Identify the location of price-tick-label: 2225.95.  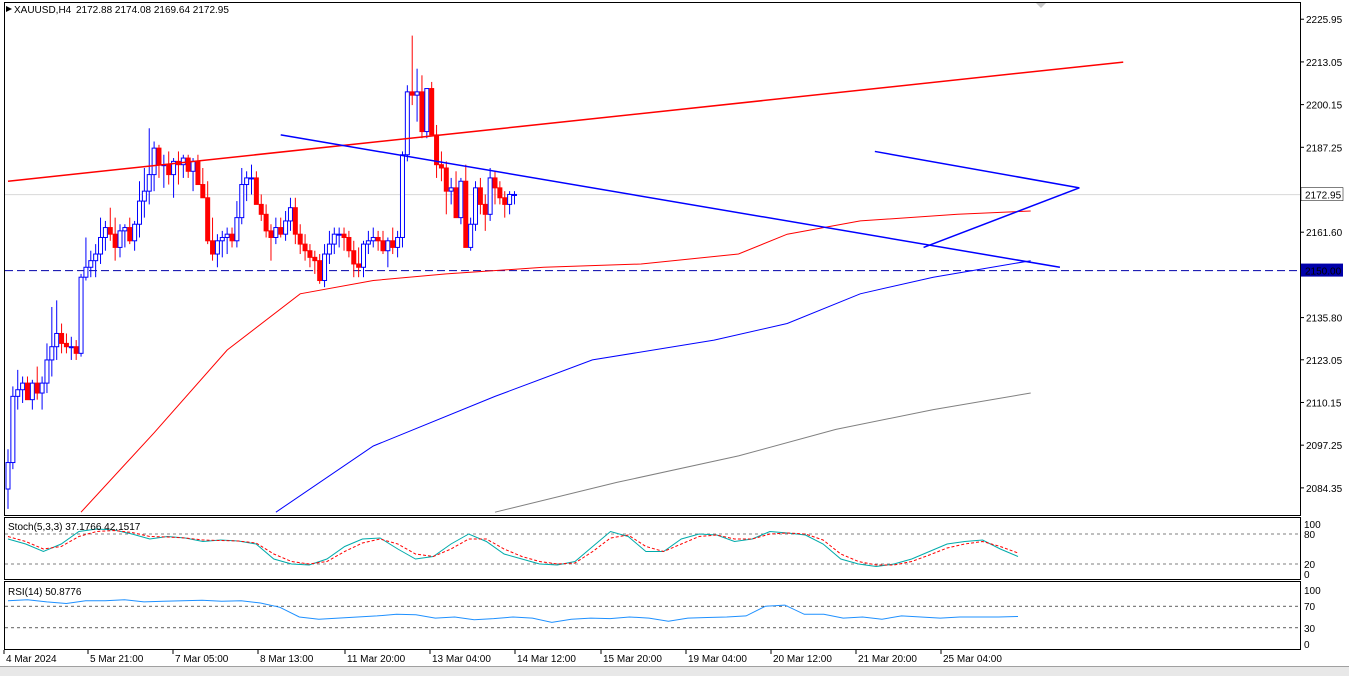
(1324, 20).